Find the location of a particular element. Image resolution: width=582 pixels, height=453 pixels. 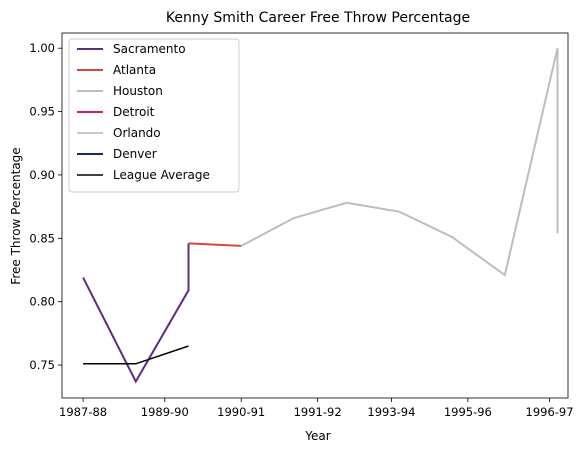

legend-label-atlanta: Atlanta is located at coordinates (134, 70).